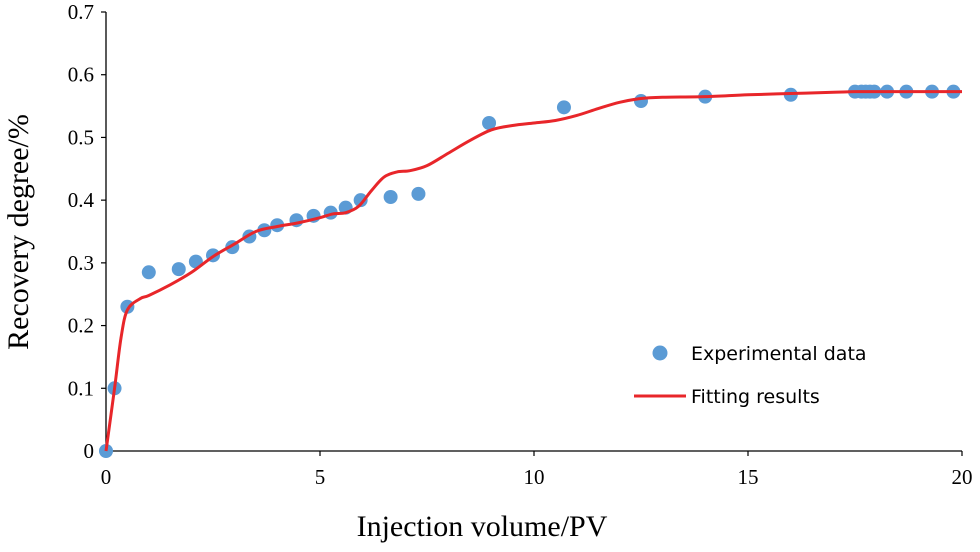 The width and height of the screenshot is (980, 552). Describe the element at coordinates (81, 388) in the screenshot. I see `y-tick-label: 0.1` at that location.